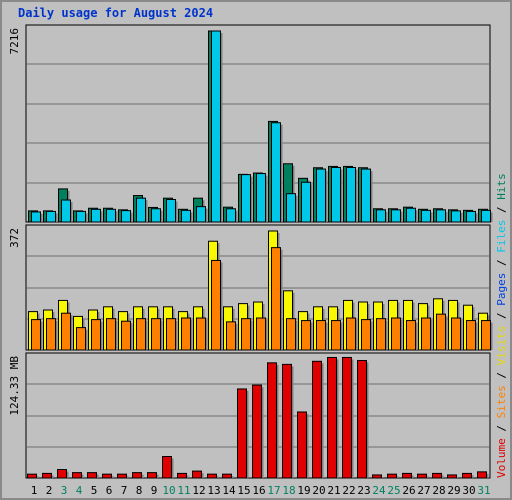 Image resolution: width=512 pixels, height=500 pixels. What do you see at coordinates (393, 490) in the screenshot?
I see `x-tick-label-day-25: 25` at bounding box center [393, 490].